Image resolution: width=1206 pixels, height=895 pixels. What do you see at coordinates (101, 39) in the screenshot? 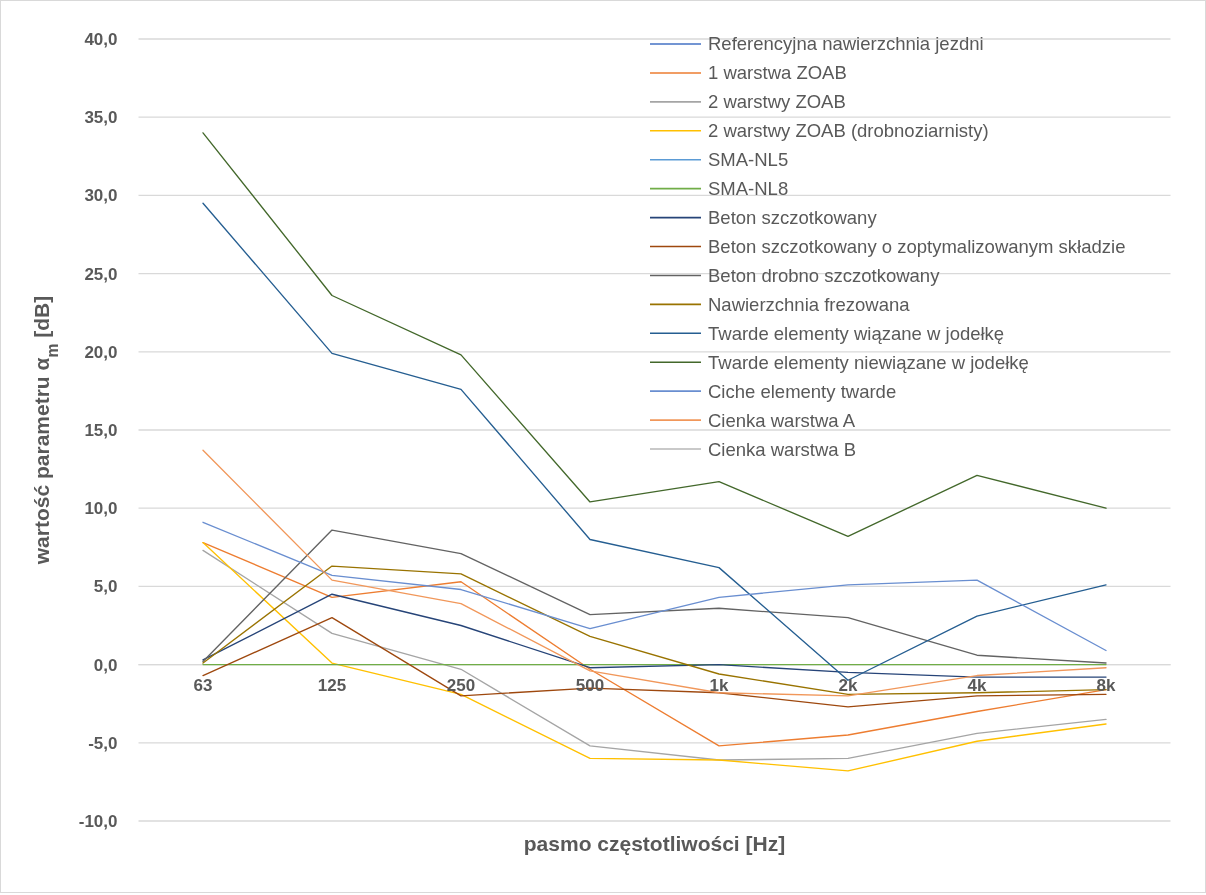
I see `y-tick-label: 40,0` at bounding box center [101, 39].